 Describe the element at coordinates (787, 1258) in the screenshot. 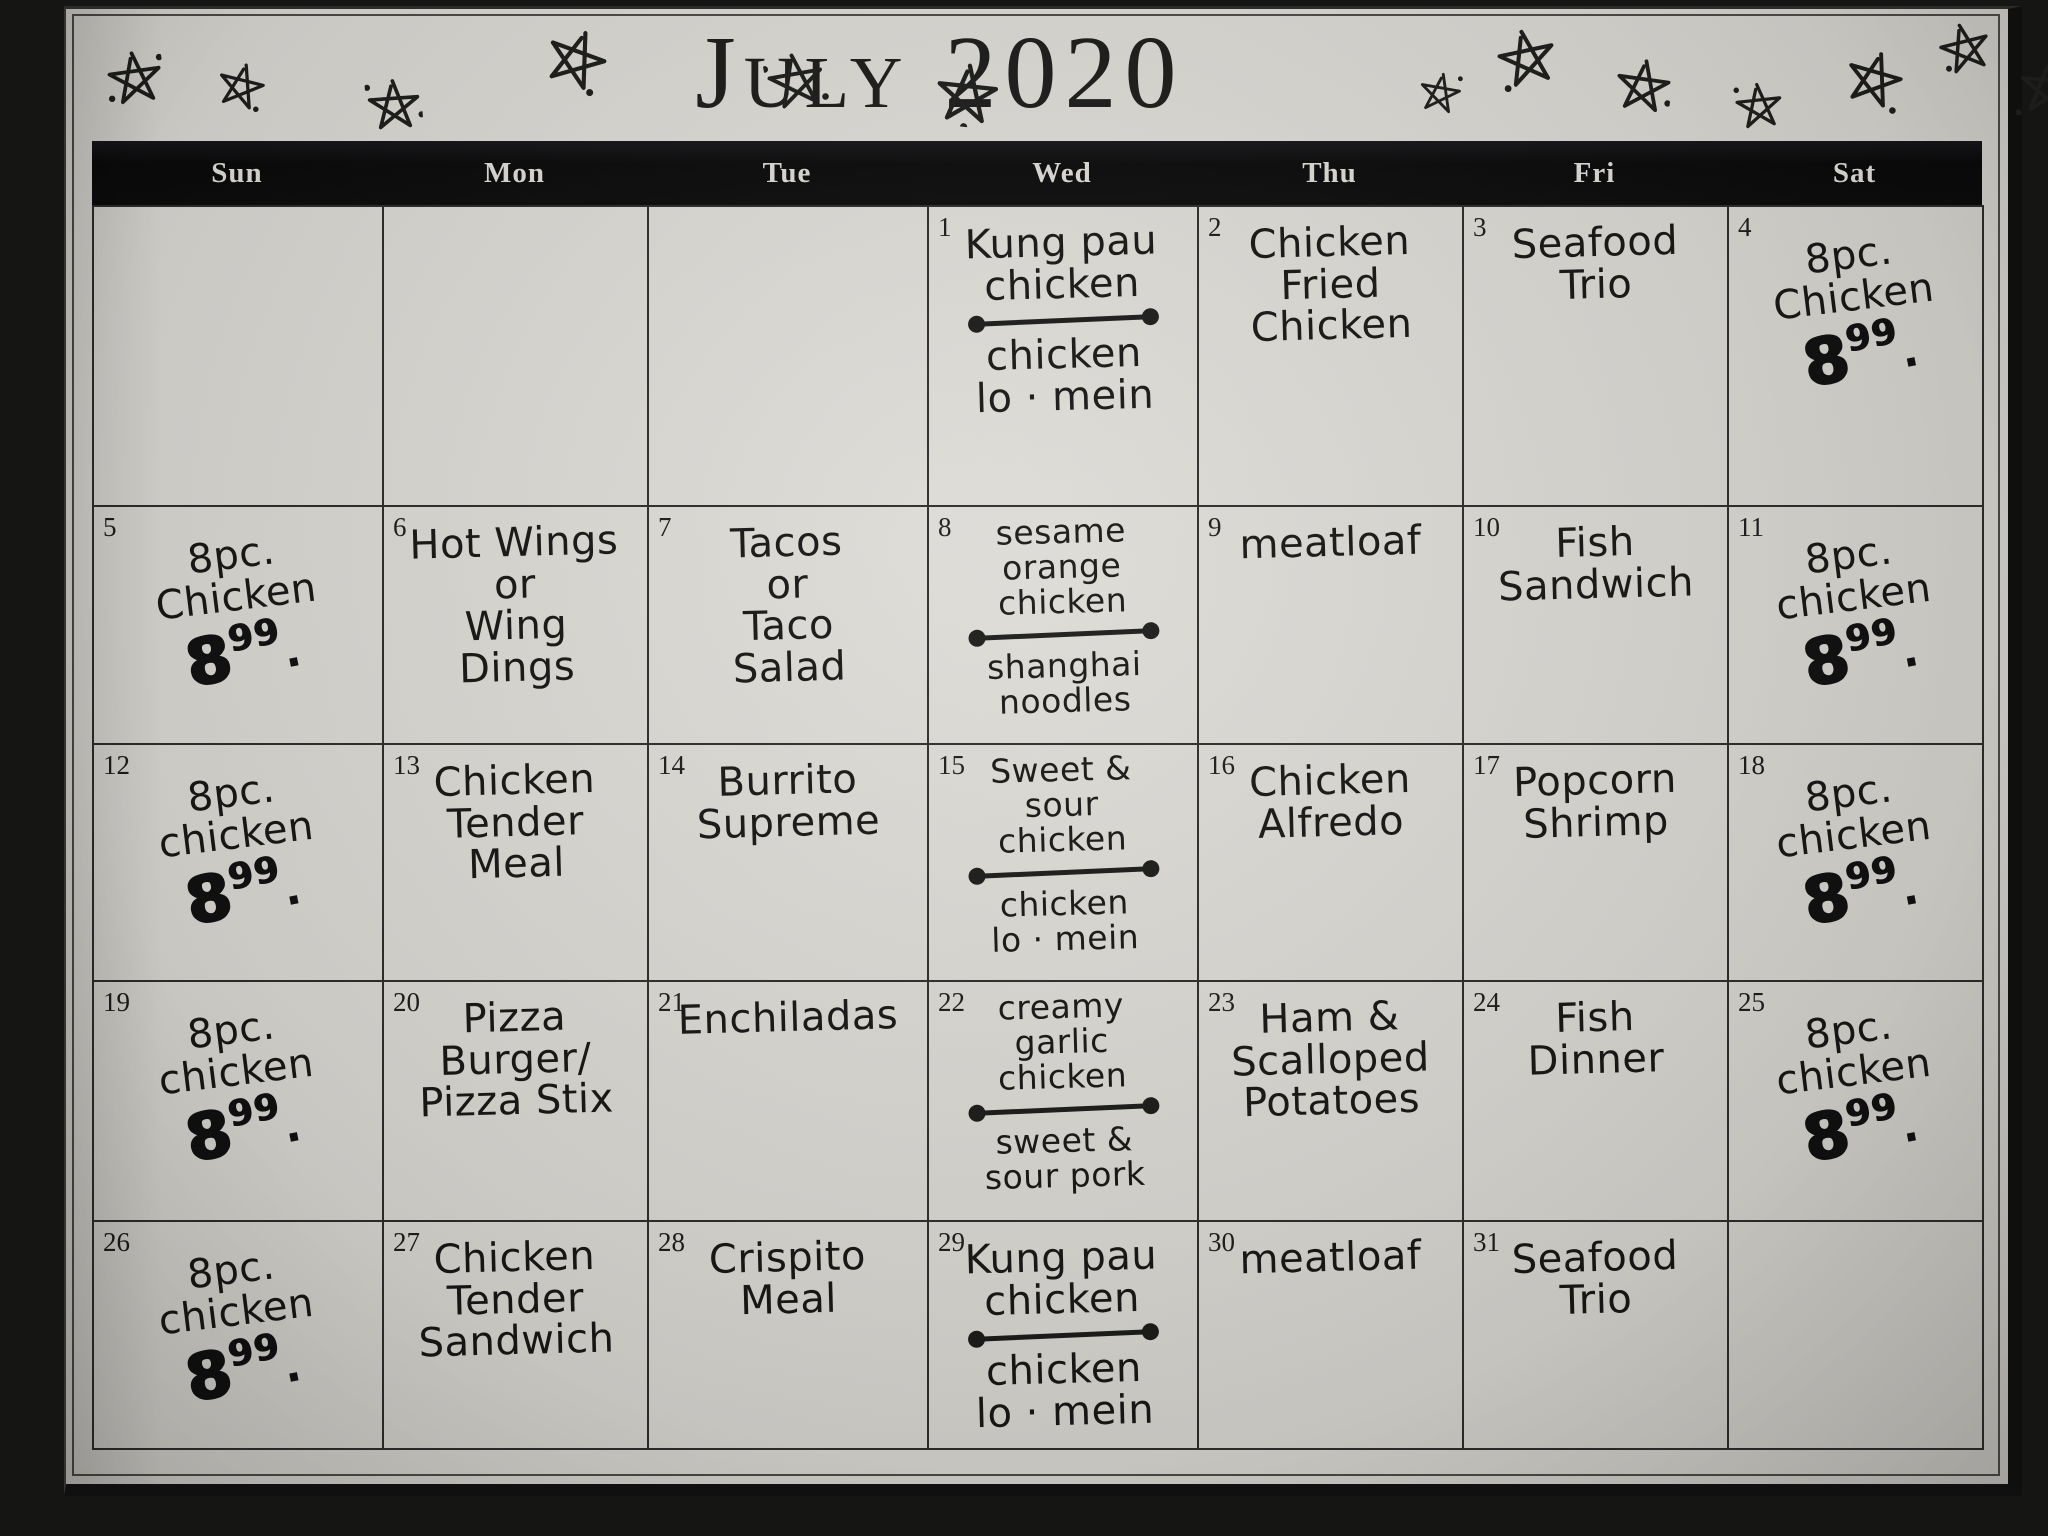

I see `menu-item-text: Crispito` at that location.